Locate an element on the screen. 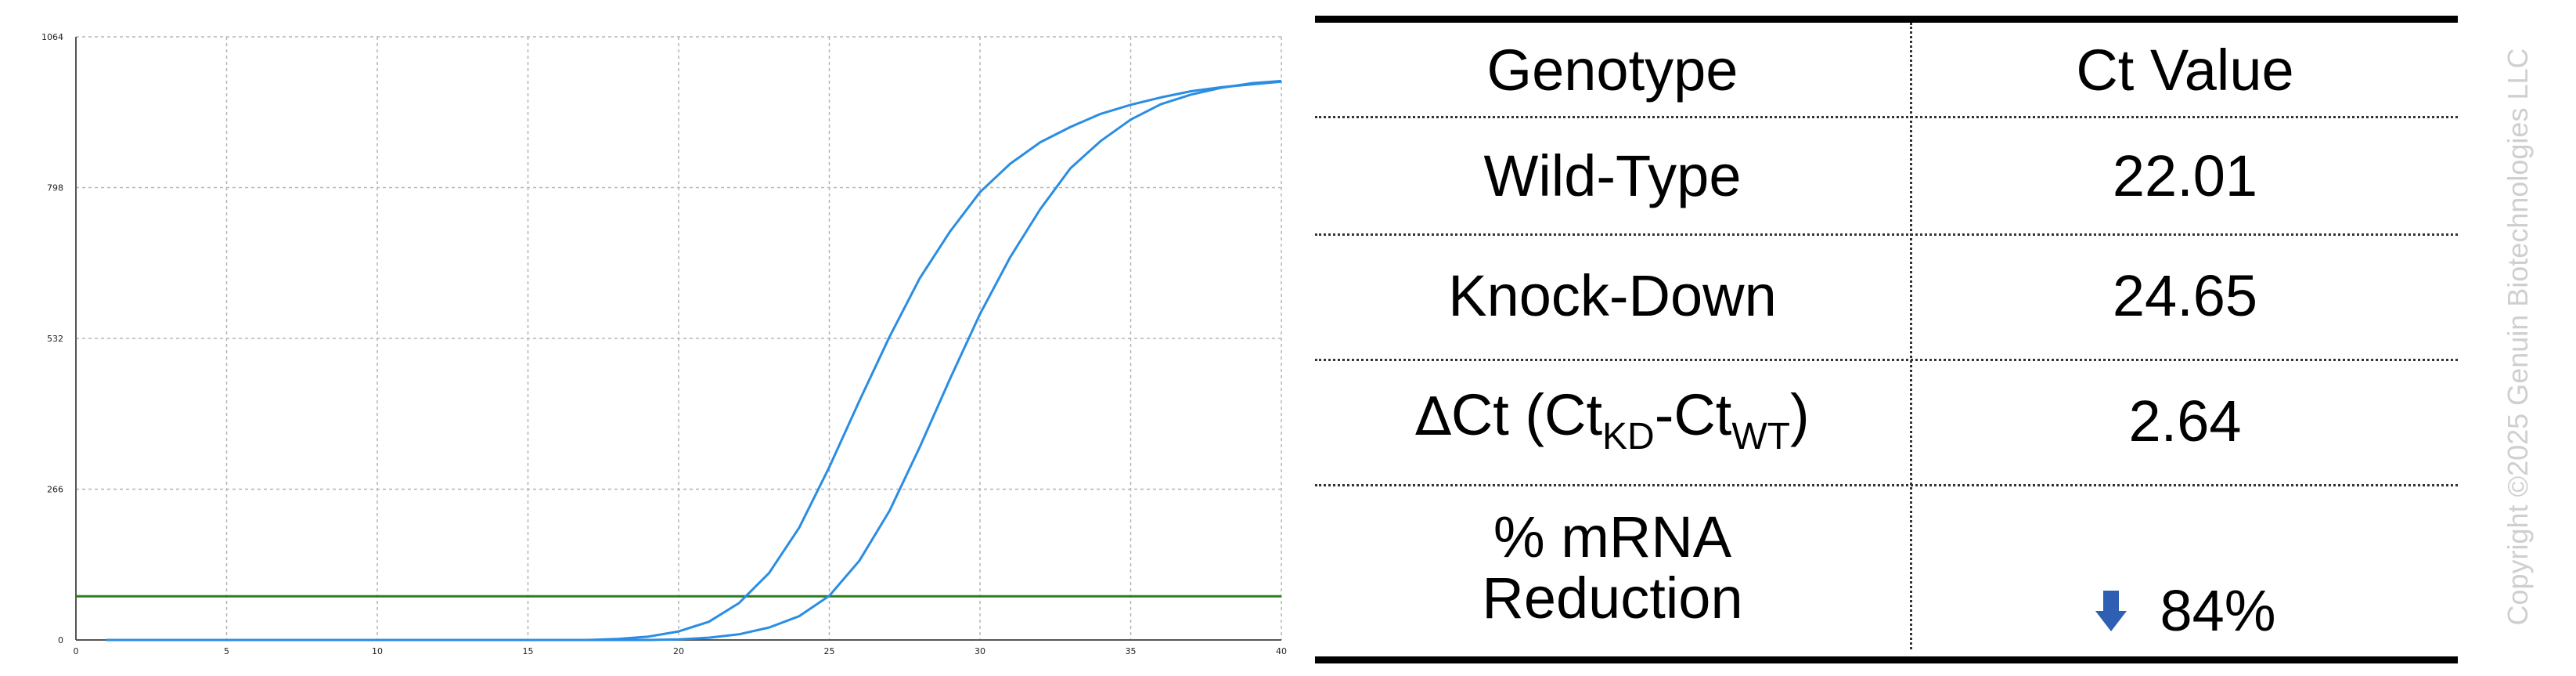  header-genotype: Genotype is located at coordinates (1612, 70).